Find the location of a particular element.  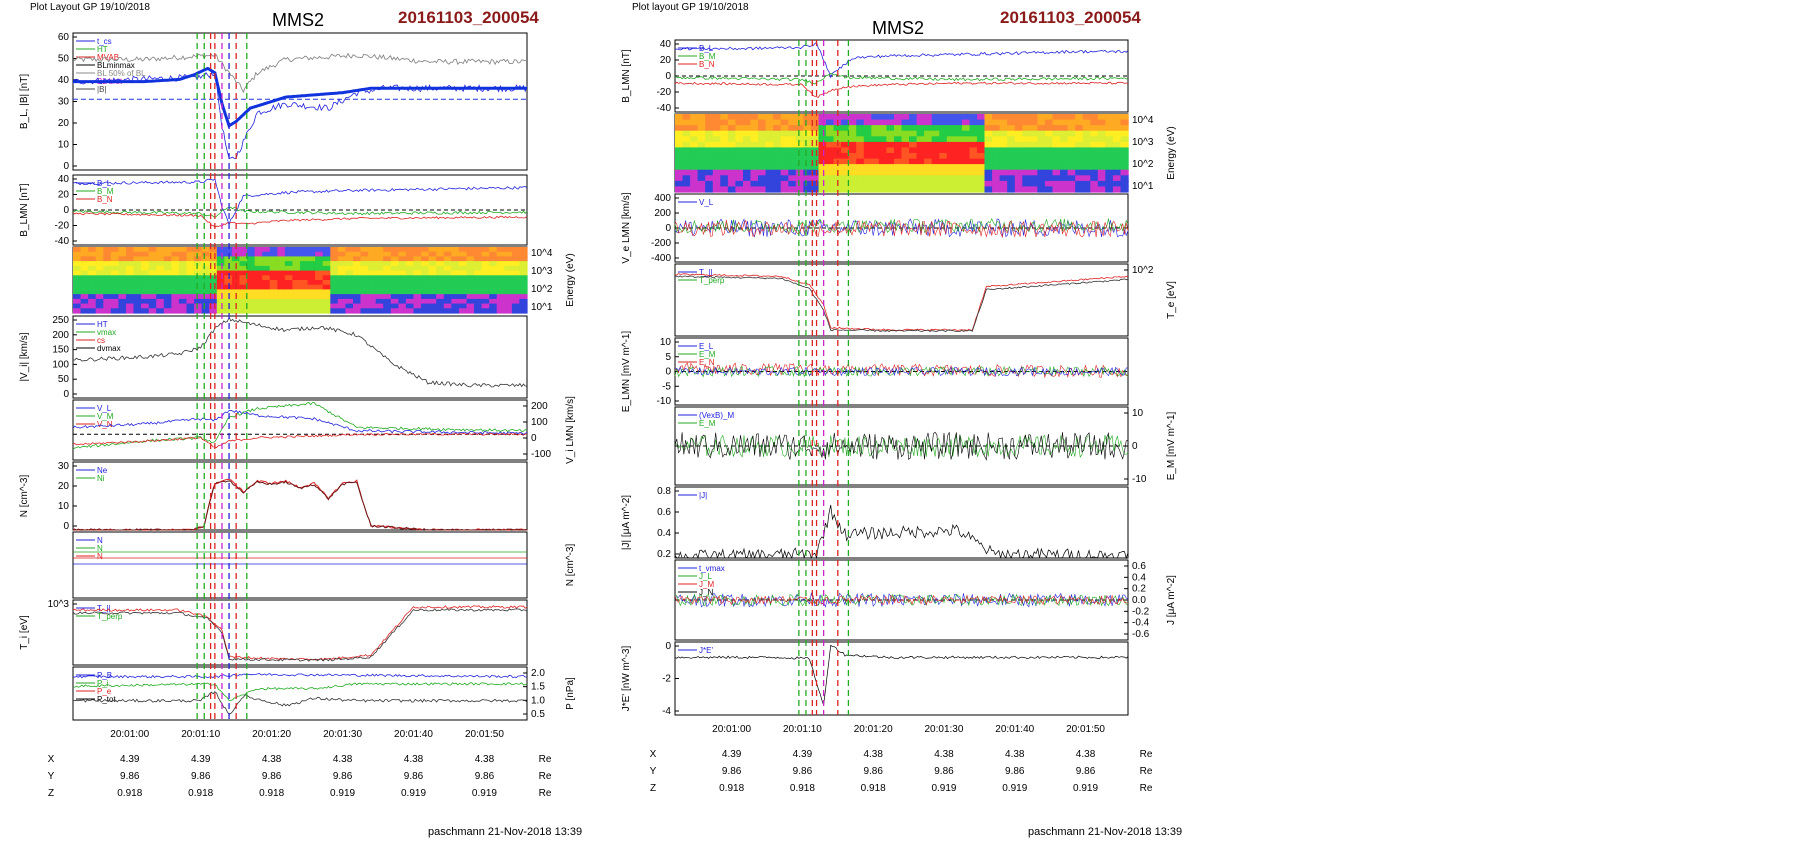

y-tick-label: -400 is located at coordinates (661, 258).